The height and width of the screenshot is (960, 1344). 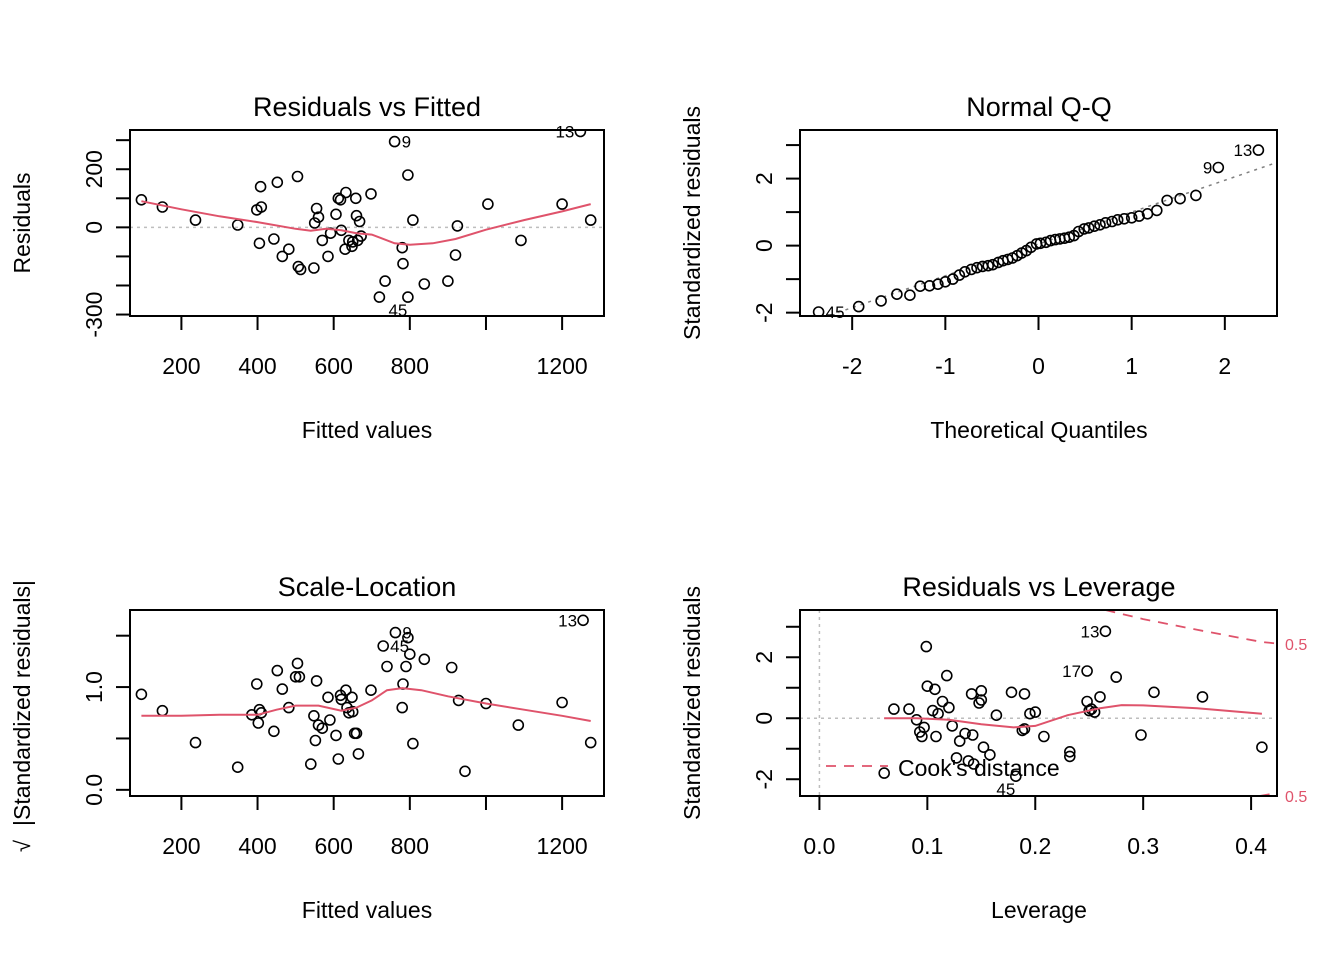 I want to click on x-tick-label: 2, so click(x=1224, y=366).